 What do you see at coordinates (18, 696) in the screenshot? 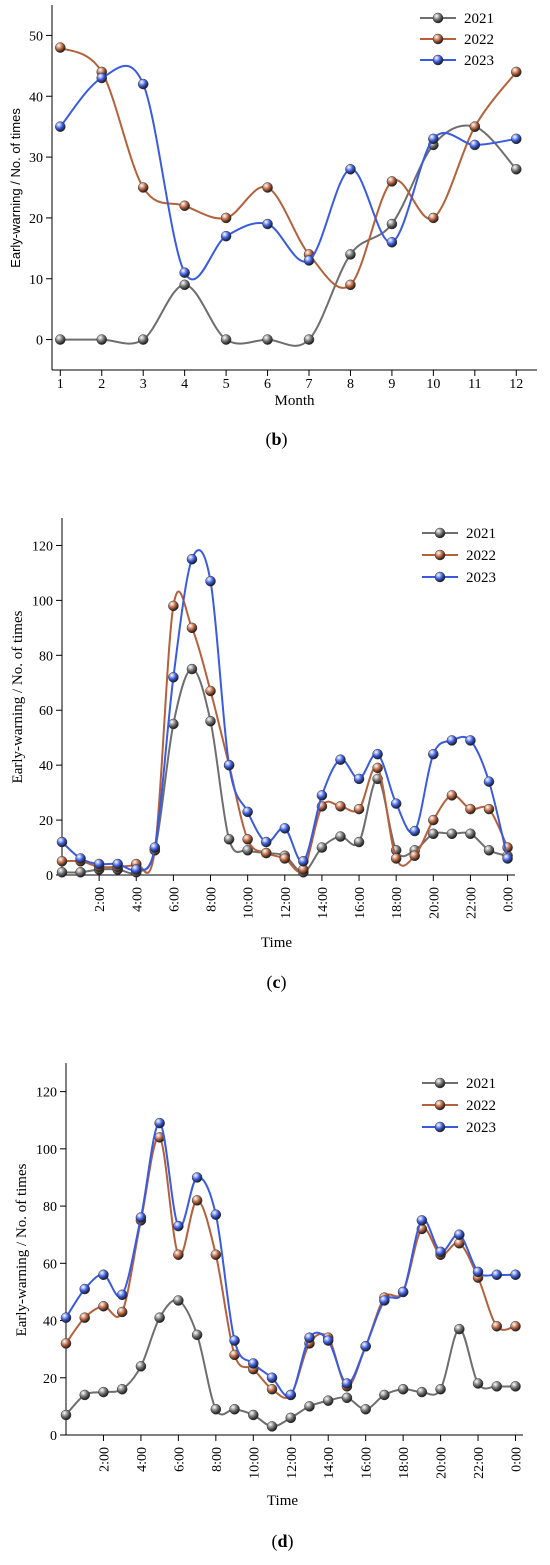
I see `y-axis-label: Early-warning / No. of times` at bounding box center [18, 696].